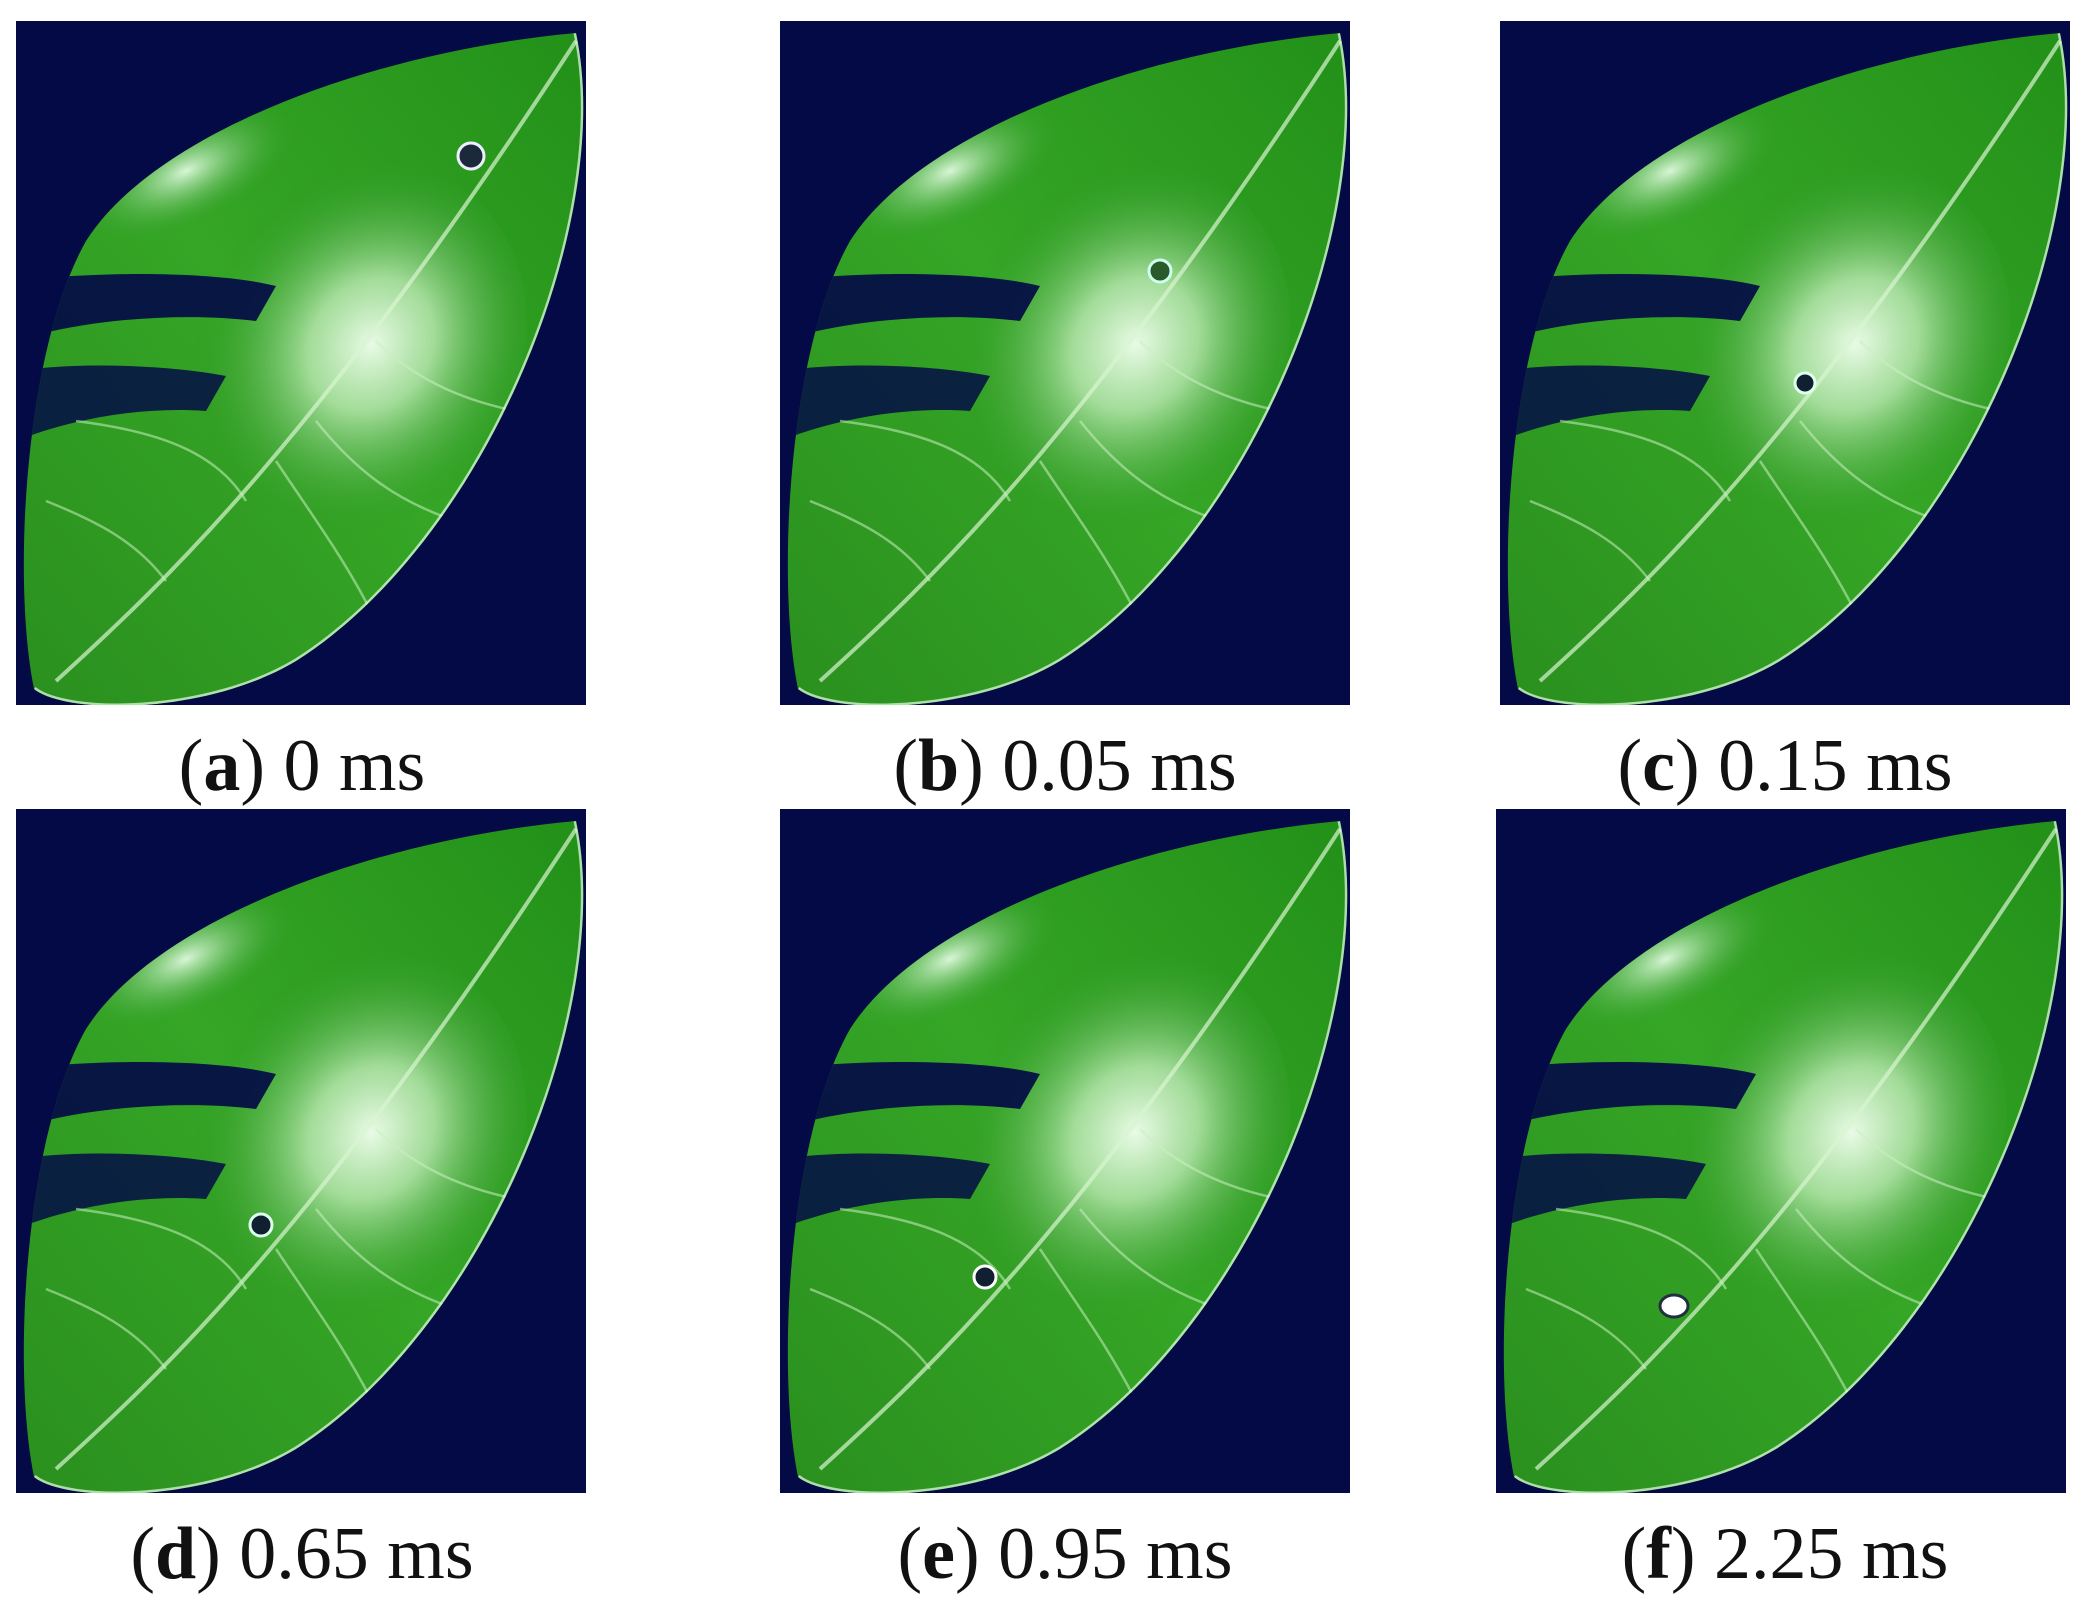 The width and height of the screenshot is (2073, 1600). What do you see at coordinates (1814, 766) in the screenshot?
I see `caption-text: ) 0.15 ms` at bounding box center [1814, 766].